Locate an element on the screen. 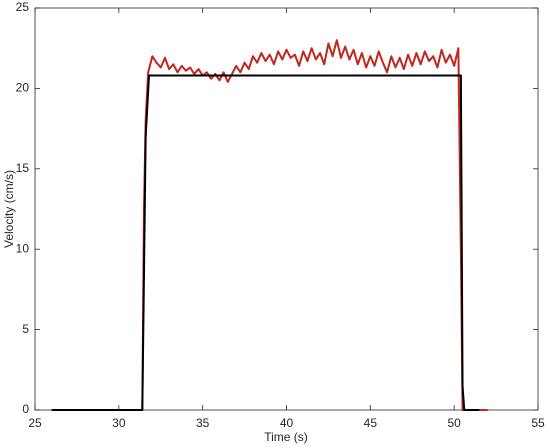 The image size is (550, 448). x-tick-label: 40 is located at coordinates (287, 423).